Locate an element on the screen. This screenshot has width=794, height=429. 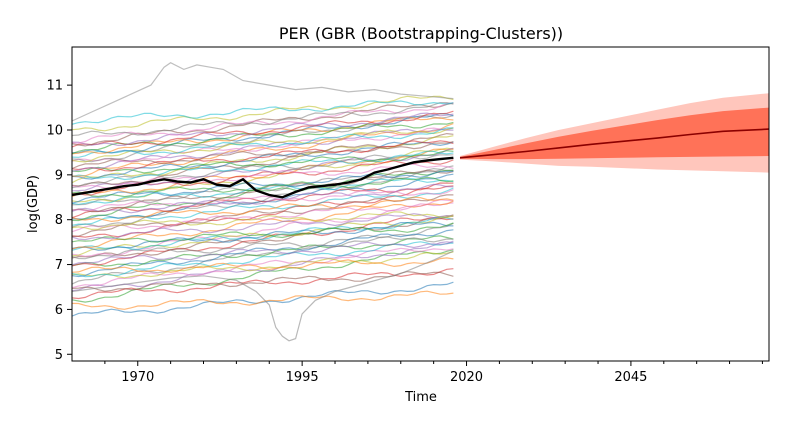
forecast-inner-band is located at coordinates (614, 133).